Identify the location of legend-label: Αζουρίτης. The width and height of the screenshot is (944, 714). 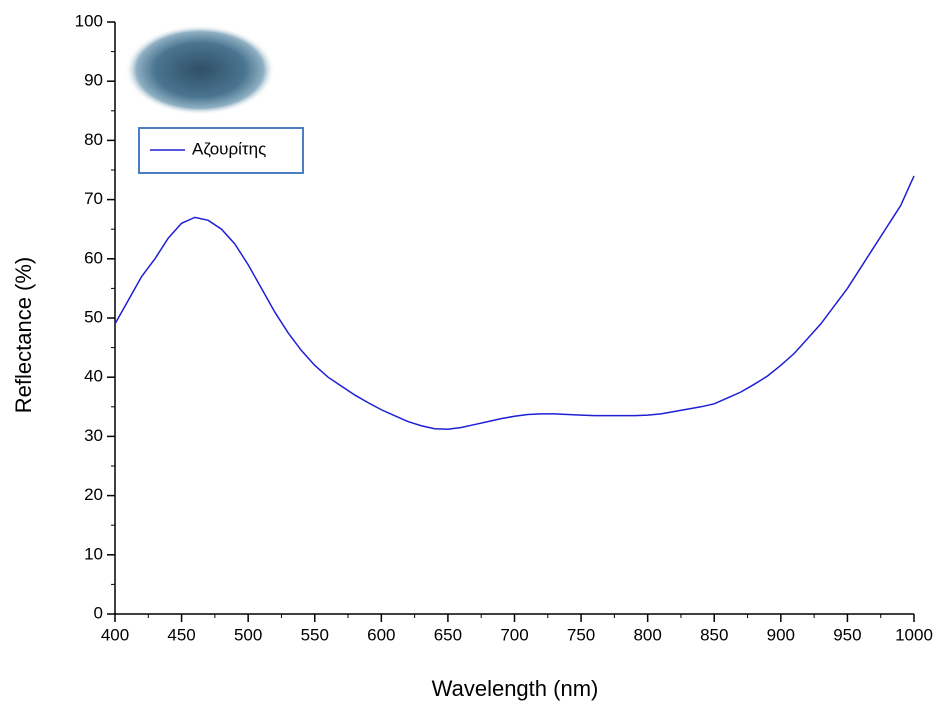
(229, 148).